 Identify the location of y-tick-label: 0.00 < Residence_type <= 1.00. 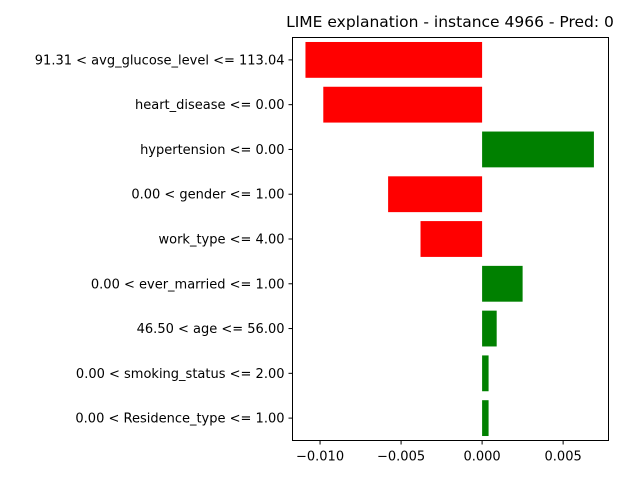
(179, 419).